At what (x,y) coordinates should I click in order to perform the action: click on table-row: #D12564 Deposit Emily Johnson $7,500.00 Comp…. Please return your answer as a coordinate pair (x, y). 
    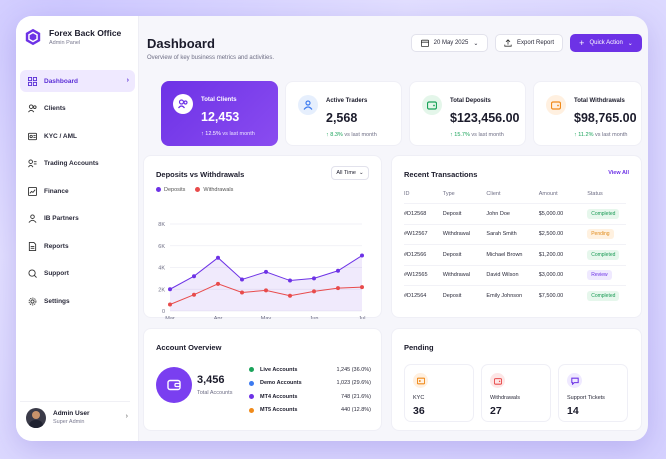
    Looking at the image, I should click on (515, 295).